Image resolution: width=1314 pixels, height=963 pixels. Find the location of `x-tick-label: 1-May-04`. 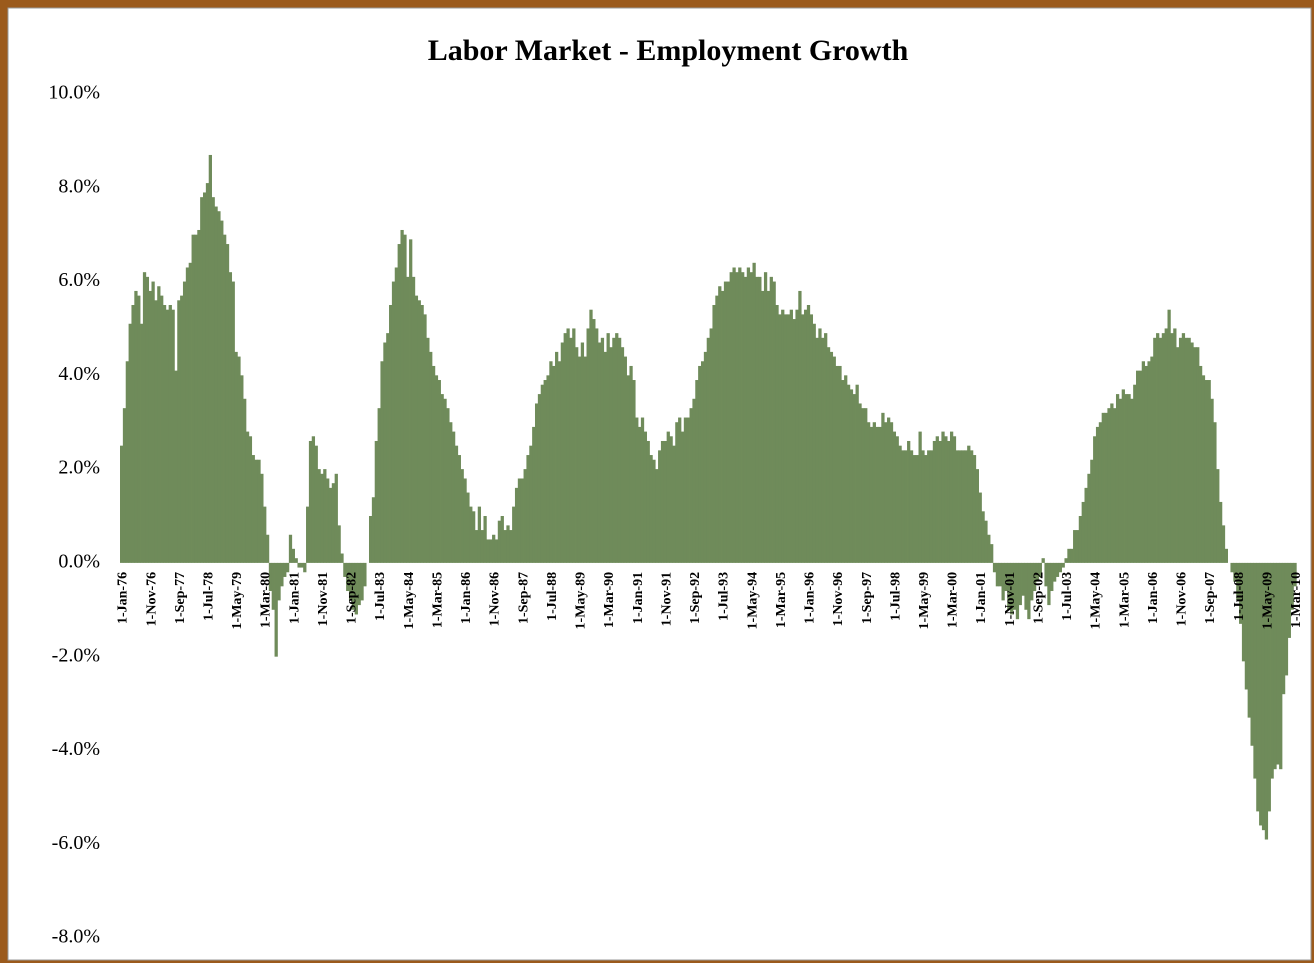

x-tick-label: 1-May-04 is located at coordinates (1096, 601).